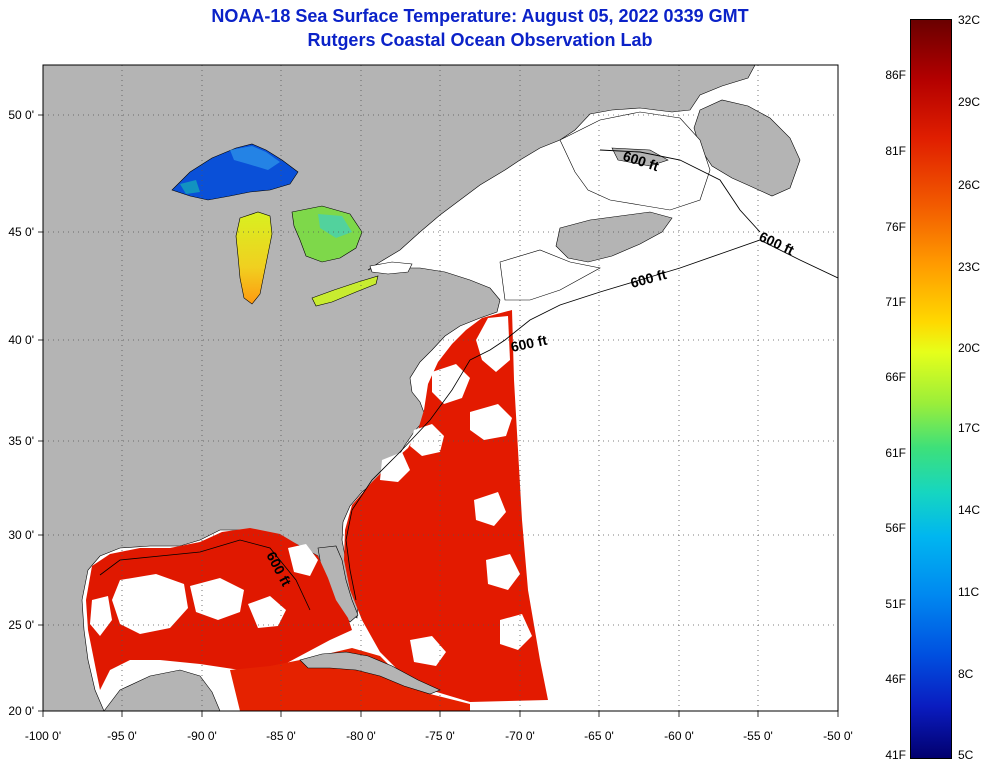 This screenshot has height=770, width=984. What do you see at coordinates (969, 185) in the screenshot?
I see `colorbar-c-label: 26C` at bounding box center [969, 185].